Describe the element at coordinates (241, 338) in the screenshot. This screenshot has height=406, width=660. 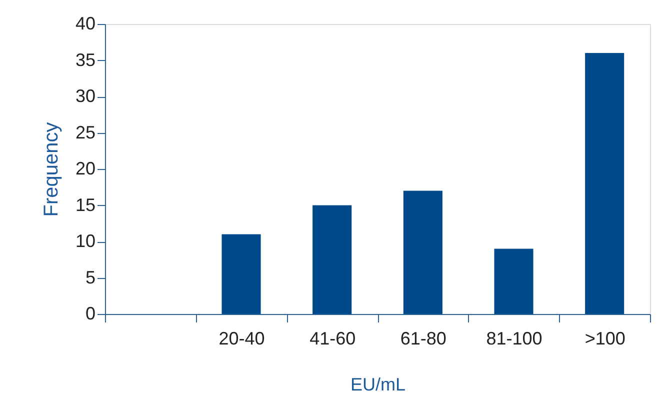
I see `x-tick-label: 20-40` at that location.